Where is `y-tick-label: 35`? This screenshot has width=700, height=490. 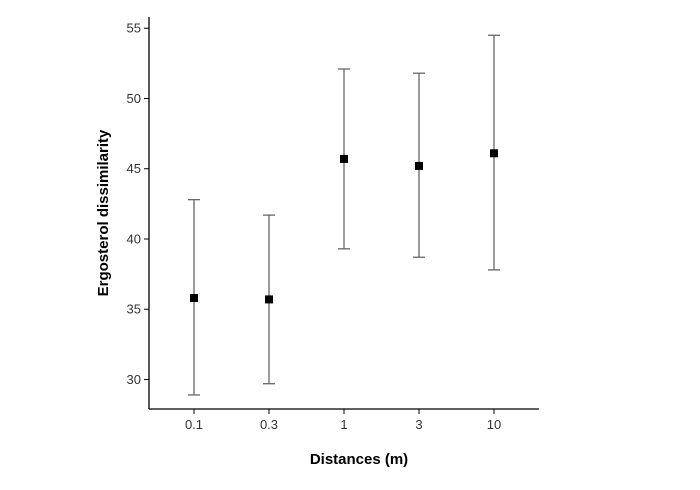 y-tick-label: 35 is located at coordinates (134, 309).